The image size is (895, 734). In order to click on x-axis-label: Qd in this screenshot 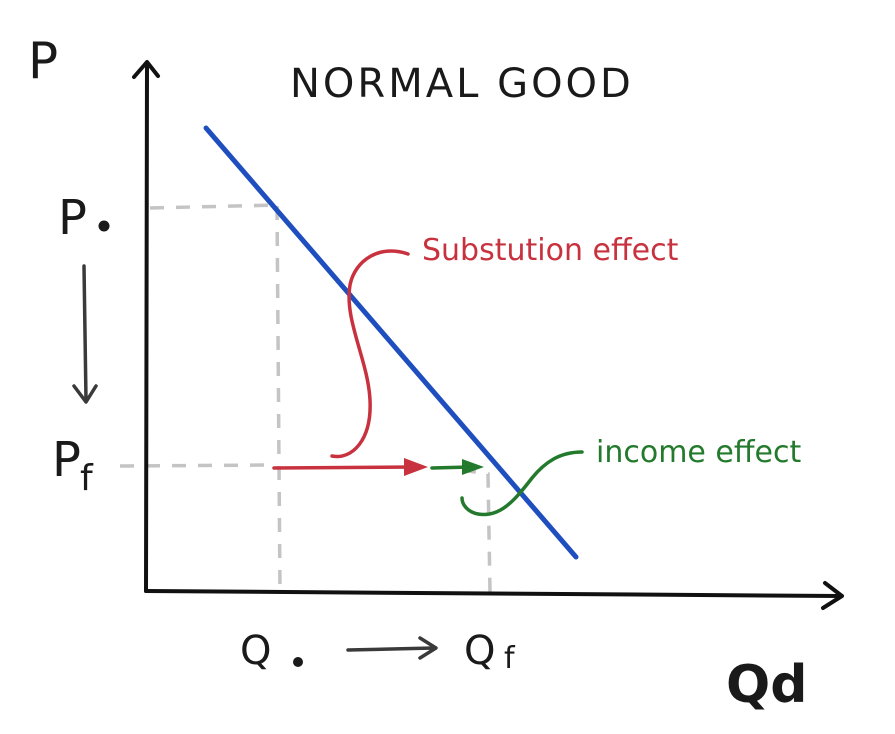, I will do `click(766, 685)`.